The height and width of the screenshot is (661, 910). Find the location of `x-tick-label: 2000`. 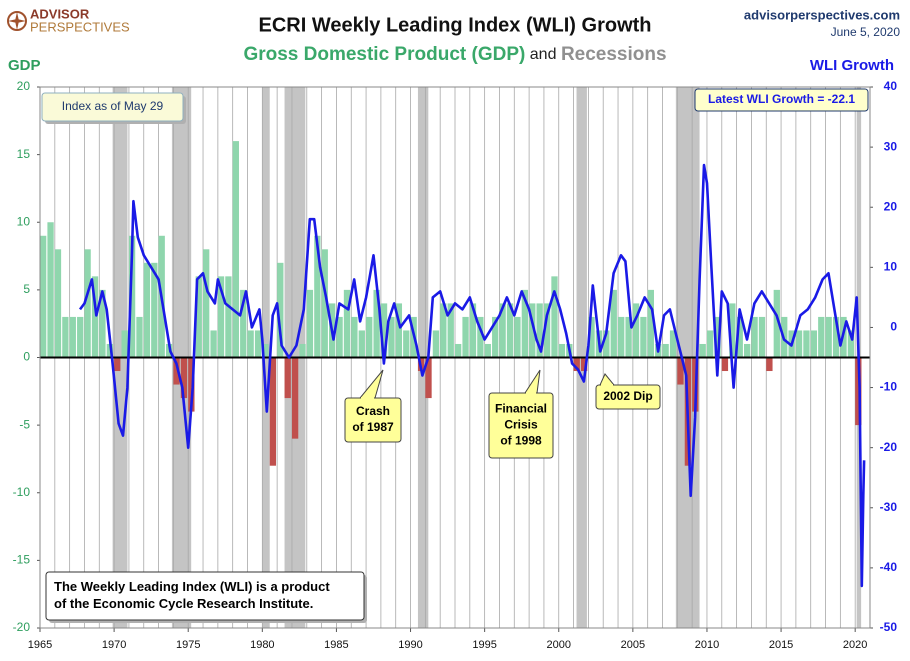

x-tick-label: 2000 is located at coordinates (559, 645).